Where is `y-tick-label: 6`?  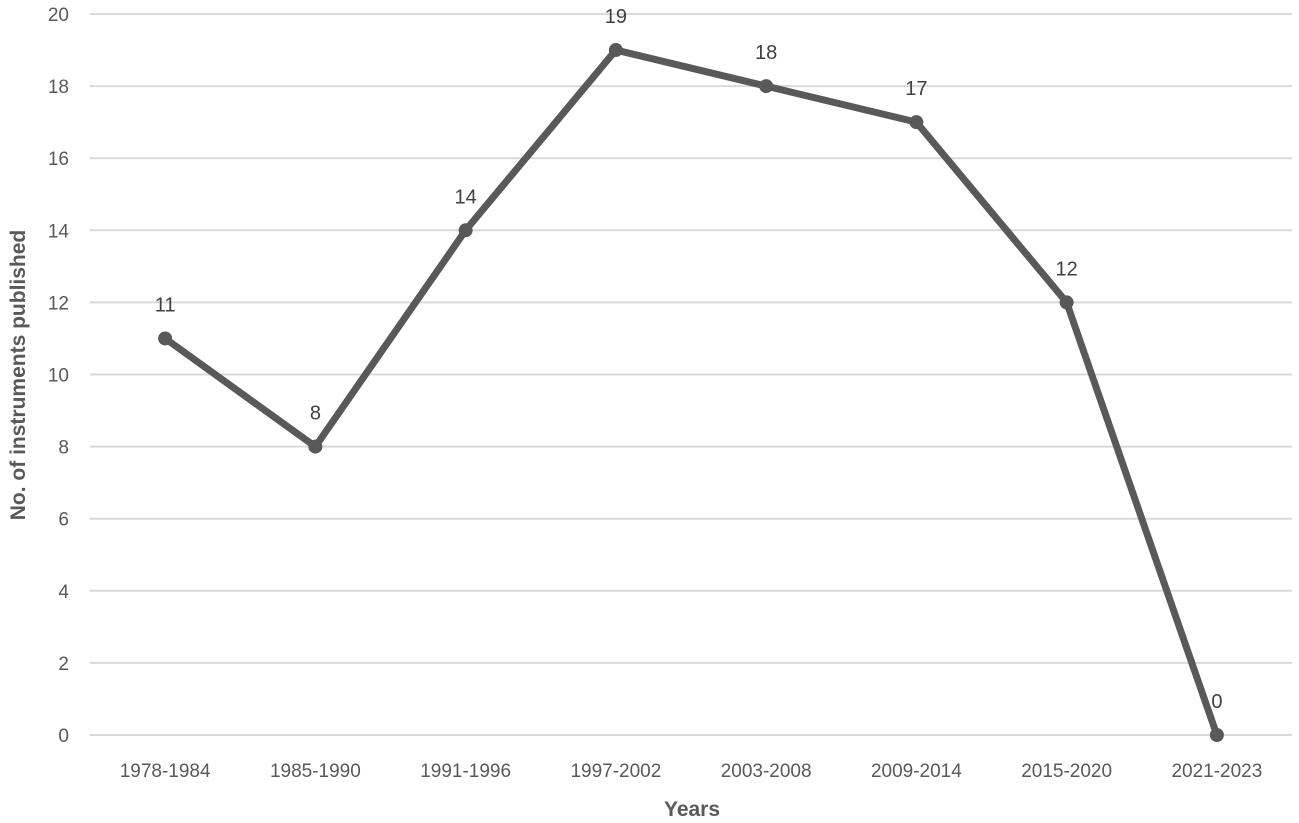
y-tick-label: 6 is located at coordinates (63, 520).